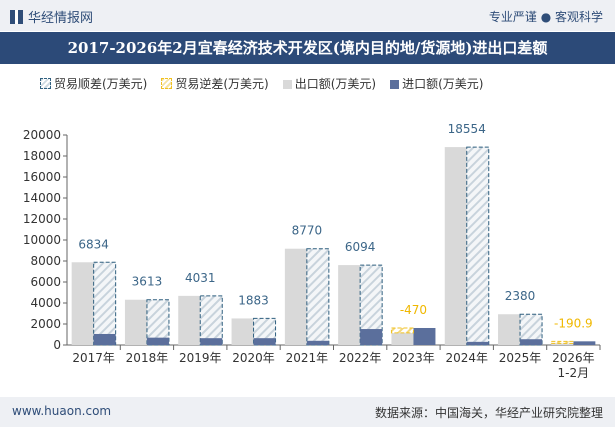  Describe the element at coordinates (413, 358) in the screenshot. I see `x-tick-label: 2023年` at that location.